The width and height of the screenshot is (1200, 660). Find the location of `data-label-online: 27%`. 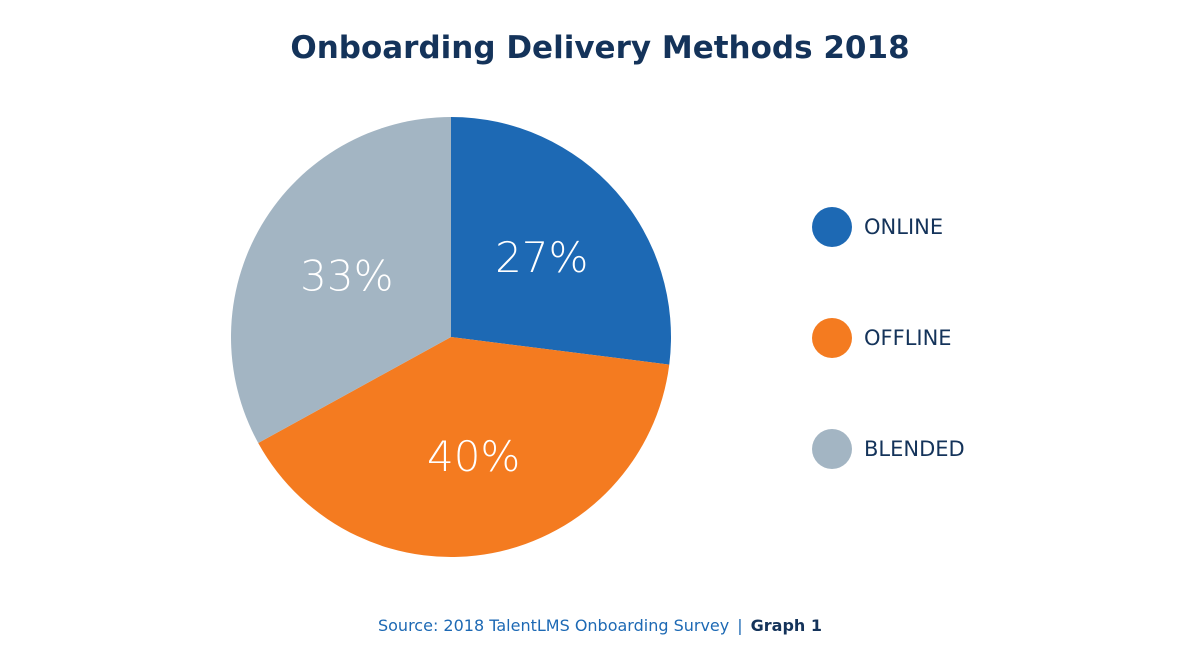

data-label-online: 27% is located at coordinates (541, 257).